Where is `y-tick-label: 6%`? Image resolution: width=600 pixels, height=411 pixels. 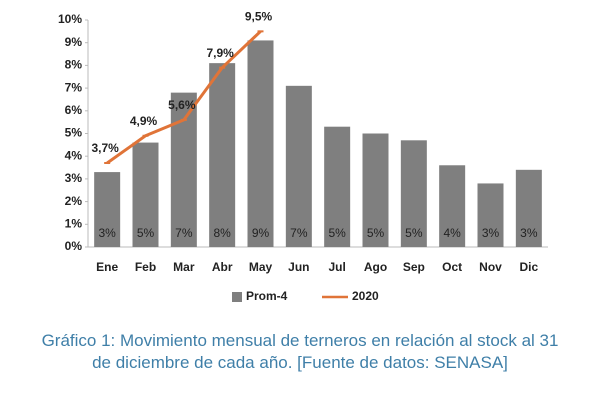
y-tick-label: 6% is located at coordinates (74, 110).